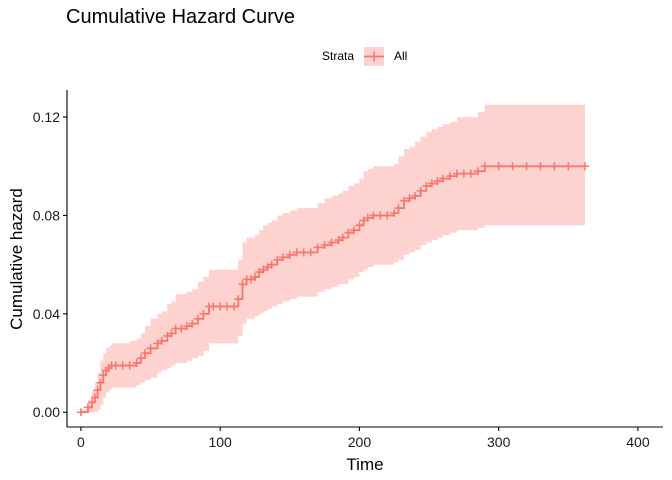  I want to click on x-tick-label: 400, so click(638, 442).